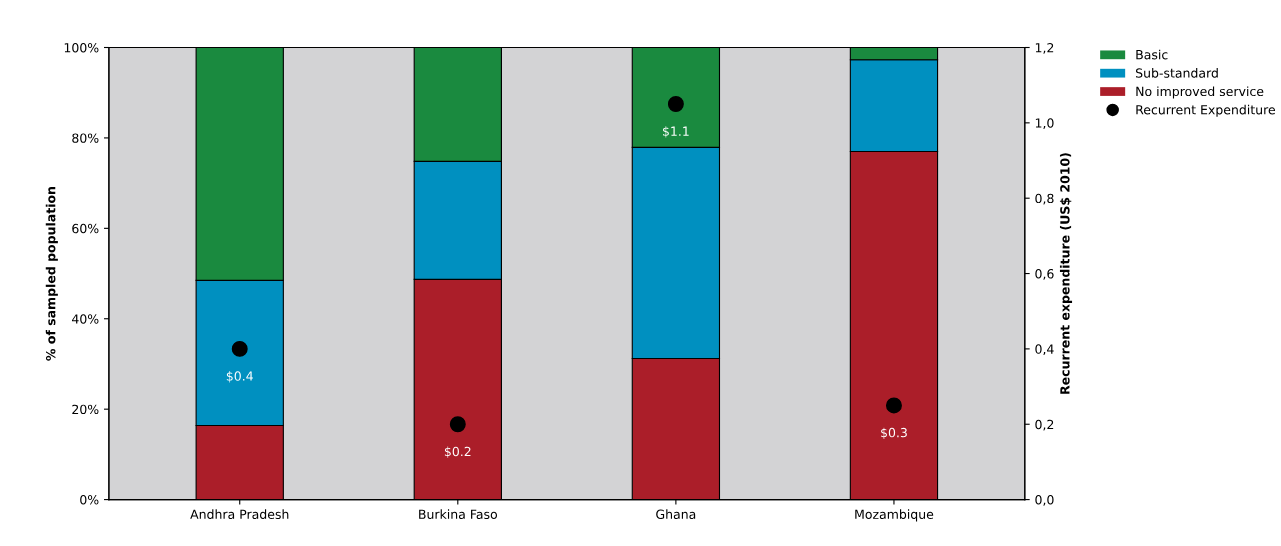 The width and height of the screenshot is (1281, 546). What do you see at coordinates (1152, 54) in the screenshot?
I see `legend-label: Basic` at bounding box center [1152, 54].